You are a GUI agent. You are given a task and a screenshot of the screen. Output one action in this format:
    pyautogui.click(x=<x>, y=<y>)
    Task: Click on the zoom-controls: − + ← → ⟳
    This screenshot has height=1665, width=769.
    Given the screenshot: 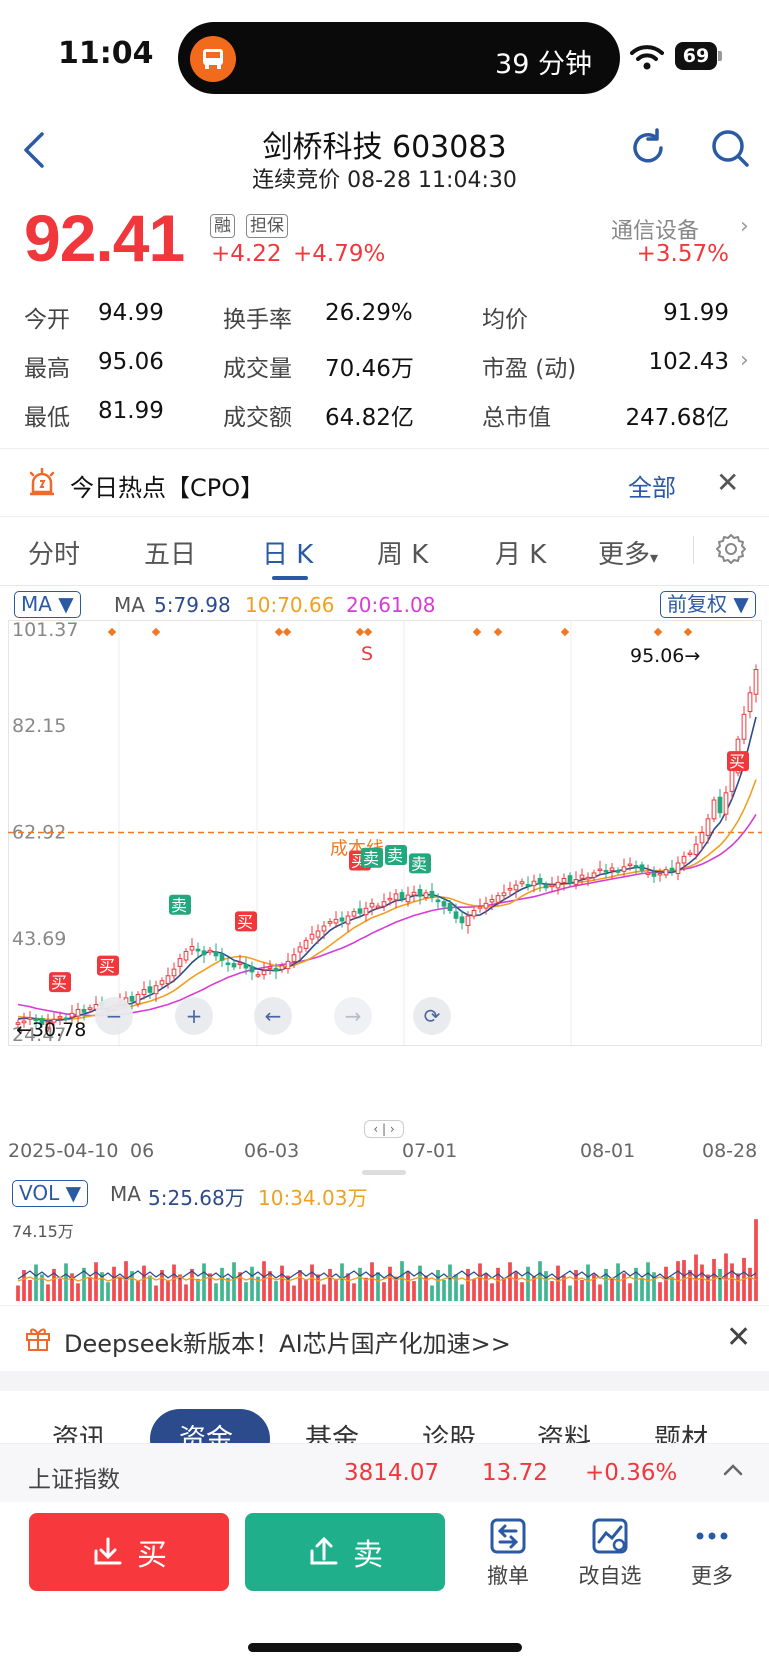 What is the action you would take?
    pyautogui.click(x=273, y=1016)
    